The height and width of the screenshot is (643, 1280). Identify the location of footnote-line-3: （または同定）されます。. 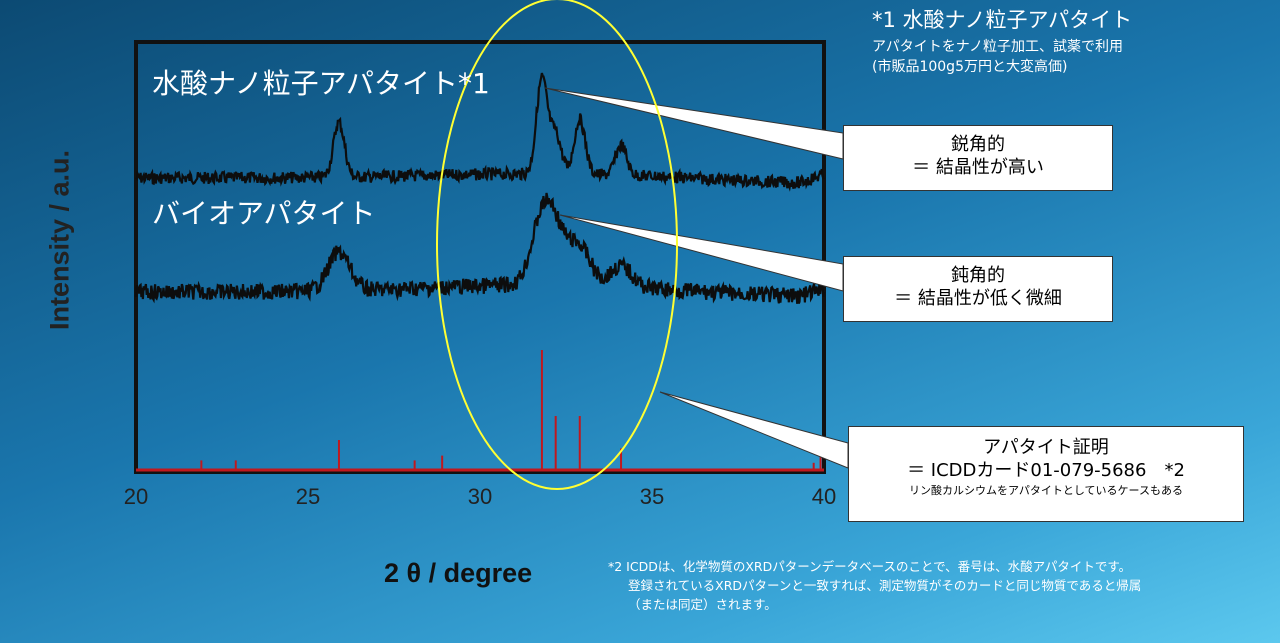
(702, 604).